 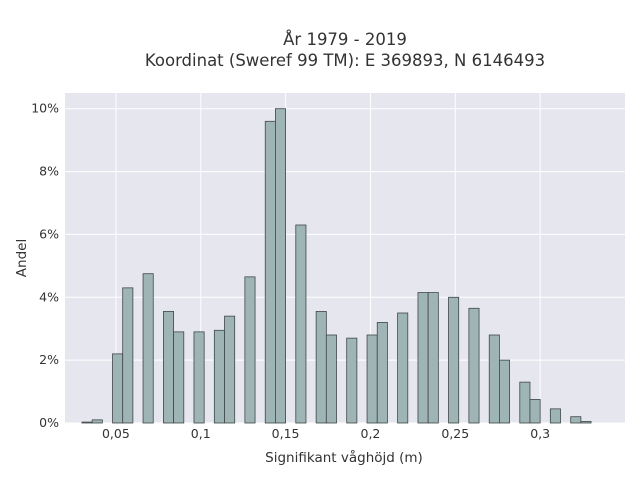 What do you see at coordinates (326, 433) in the screenshot?
I see `x-axis-ticks: 0,05 0,1 0,15 0,2 0,25 0,3` at bounding box center [326, 433].